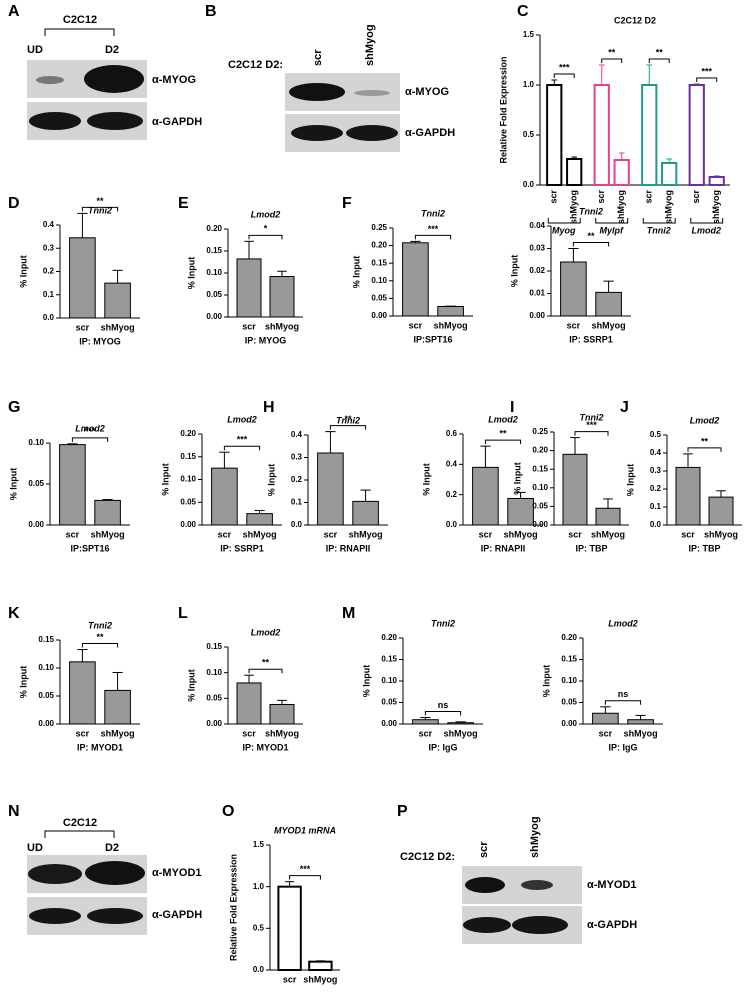 This screenshot has width=752, height=993. Describe the element at coordinates (49, 271) in the screenshot. I see `y-tick-label: 0.2` at that location.